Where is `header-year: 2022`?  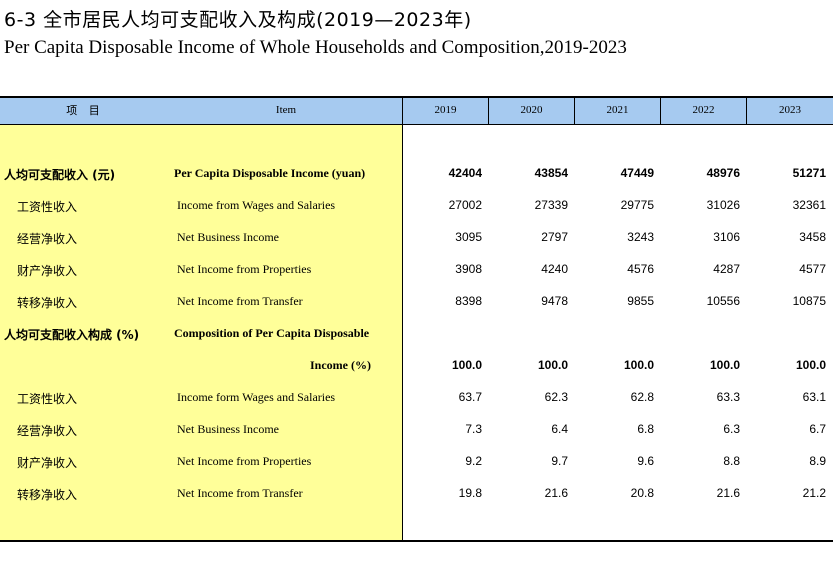
header-year: 2022 is located at coordinates (703, 110).